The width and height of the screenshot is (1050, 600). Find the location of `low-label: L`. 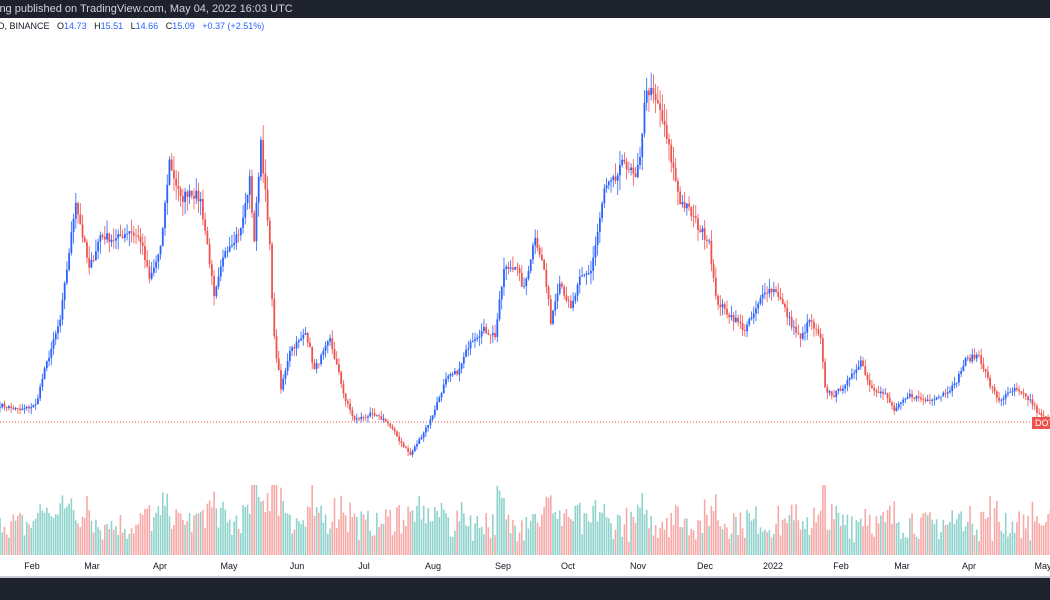

low-label: L is located at coordinates (133, 26).